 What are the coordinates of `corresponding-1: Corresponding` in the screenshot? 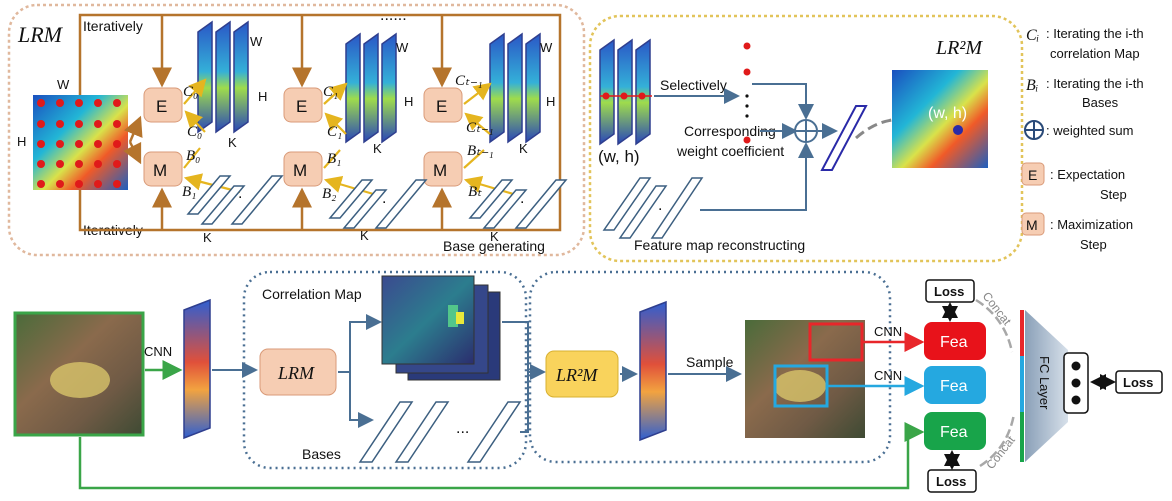 It's located at (730, 131).